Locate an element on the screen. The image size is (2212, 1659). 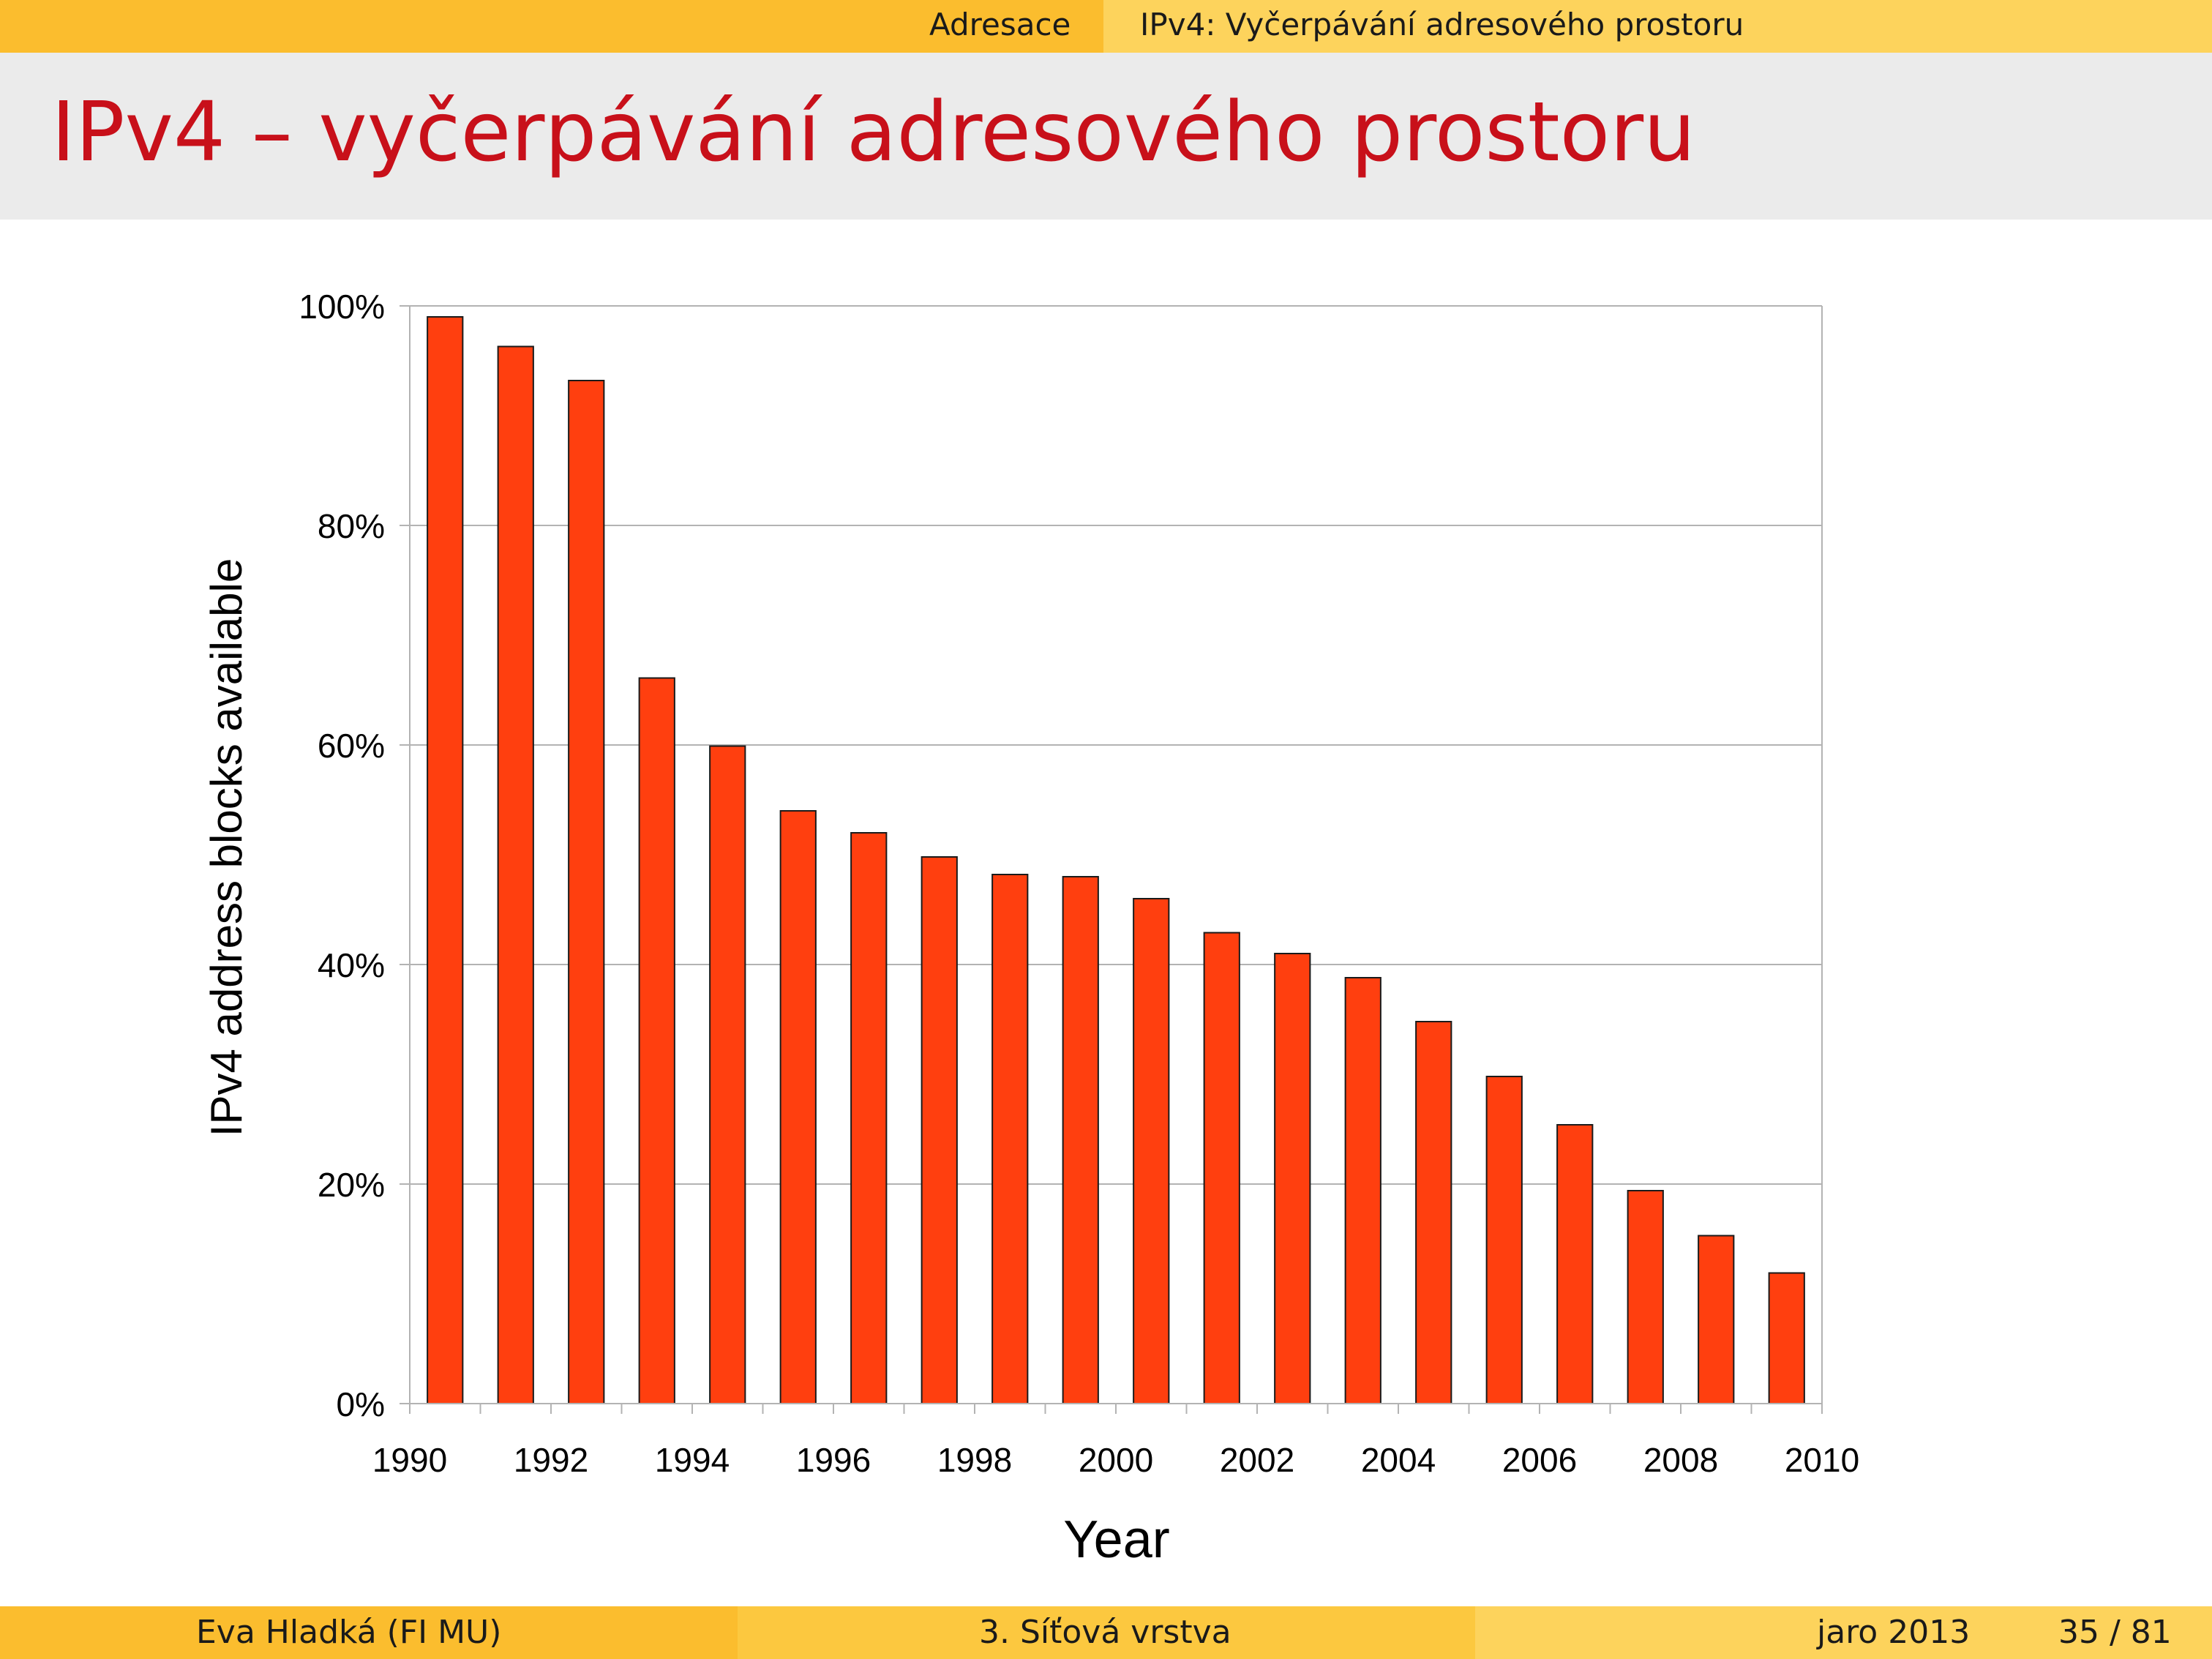
y-axis-title: IPv4 address blocks available is located at coordinates (226, 847).